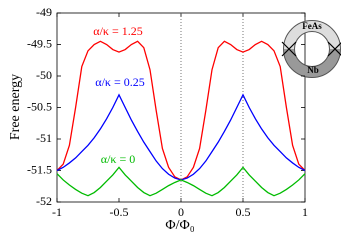 This screenshot has width=341, height=246. What do you see at coordinates (44, 75) in the screenshot?
I see `y-tick-label: -50` at bounding box center [44, 75].